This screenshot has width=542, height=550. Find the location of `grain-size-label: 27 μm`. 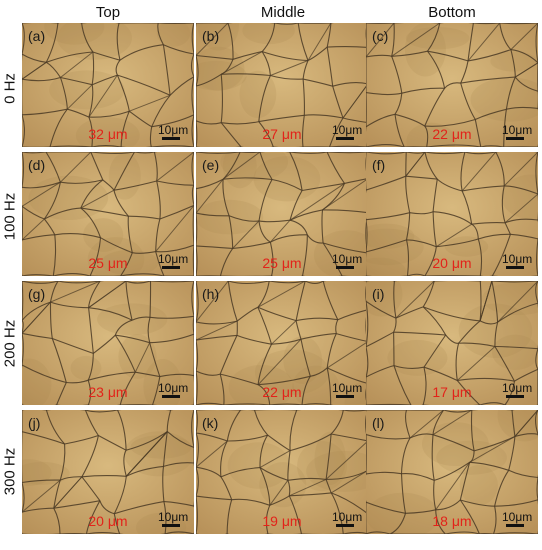

grain-size-label: 27 μm is located at coordinates (282, 134).